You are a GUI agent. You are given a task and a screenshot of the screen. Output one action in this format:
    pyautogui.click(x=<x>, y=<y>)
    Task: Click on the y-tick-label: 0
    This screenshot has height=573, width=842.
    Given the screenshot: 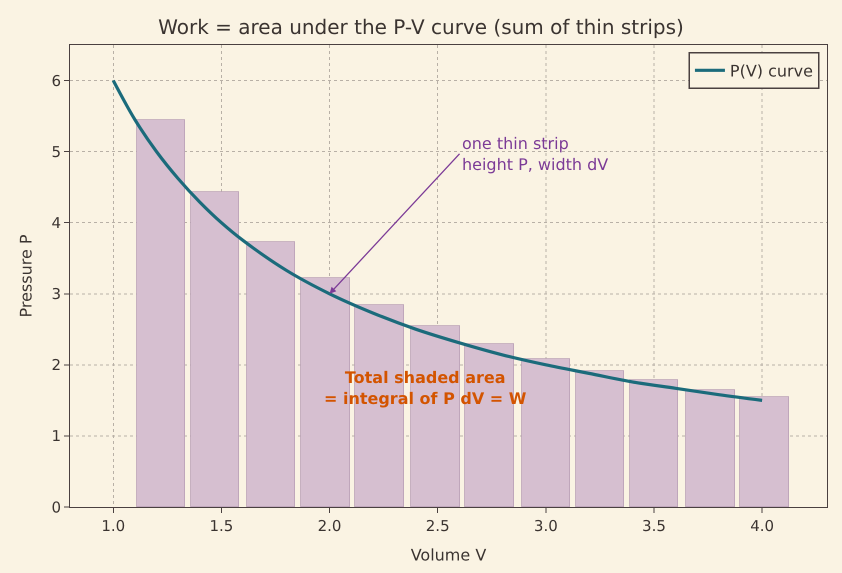 What is the action you would take?
    pyautogui.click(x=56, y=507)
    